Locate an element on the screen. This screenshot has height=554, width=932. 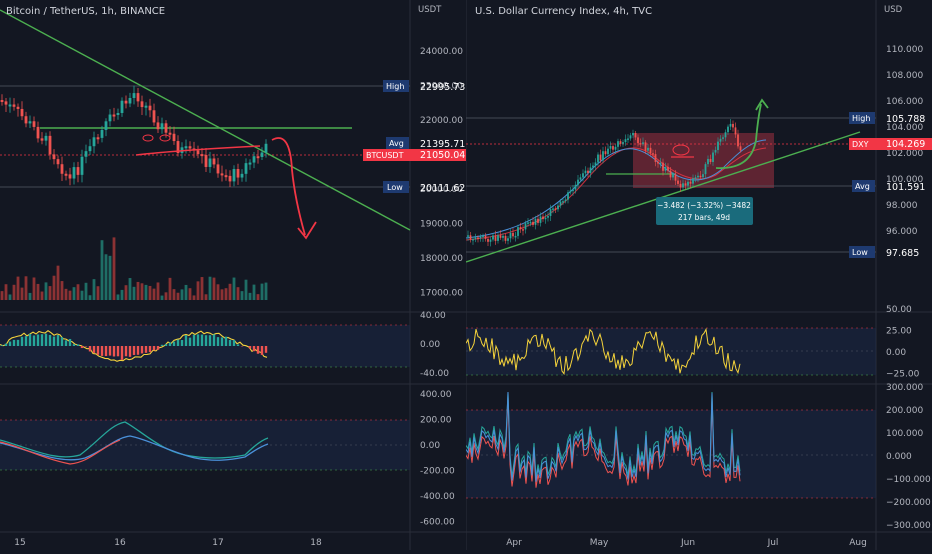
time-tick-label: Jun is located at coordinates (687, 543).